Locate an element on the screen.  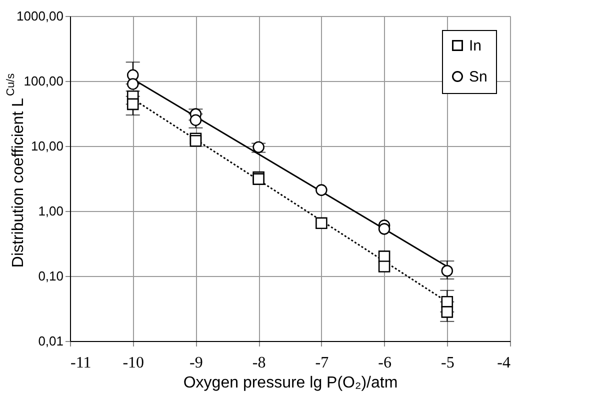
x-tick-label: -4 is located at coordinates (503, 363).